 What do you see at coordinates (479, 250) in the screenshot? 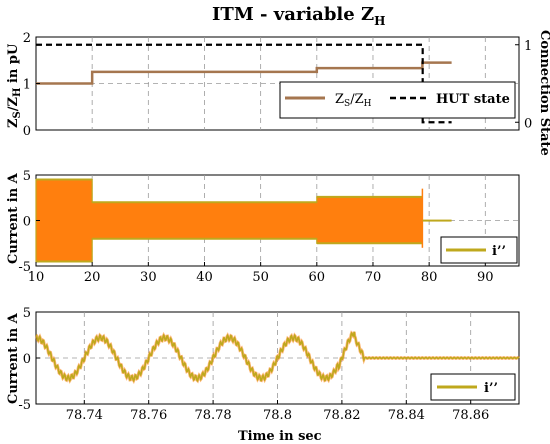
I see `panel2-legend: i’’` at bounding box center [479, 250].